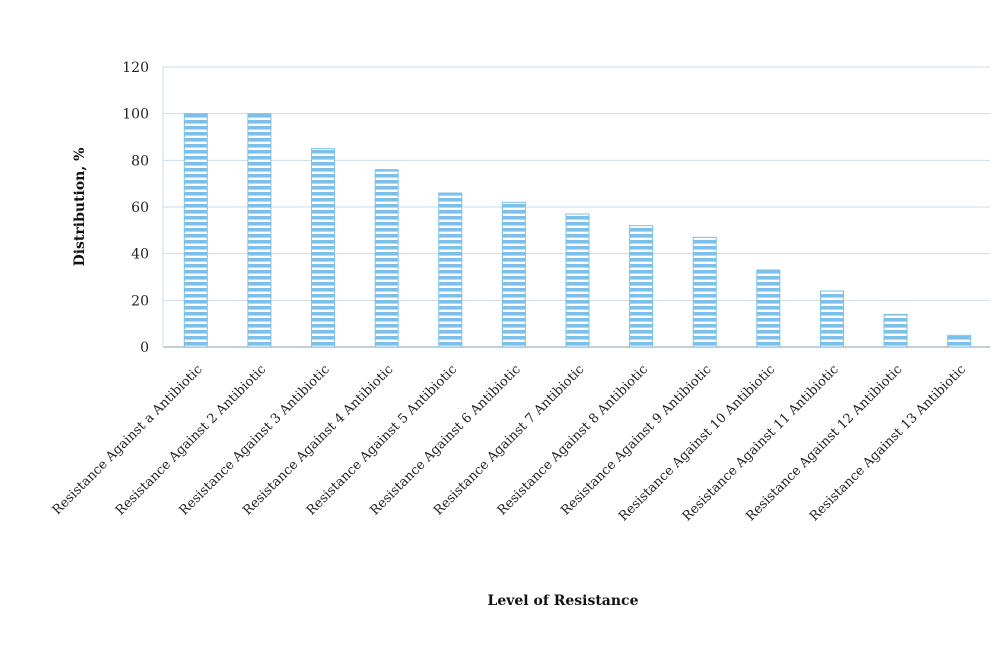 This screenshot has height=652, width=1000. I want to click on x-axis-title: Level of Resistance, so click(563, 601).